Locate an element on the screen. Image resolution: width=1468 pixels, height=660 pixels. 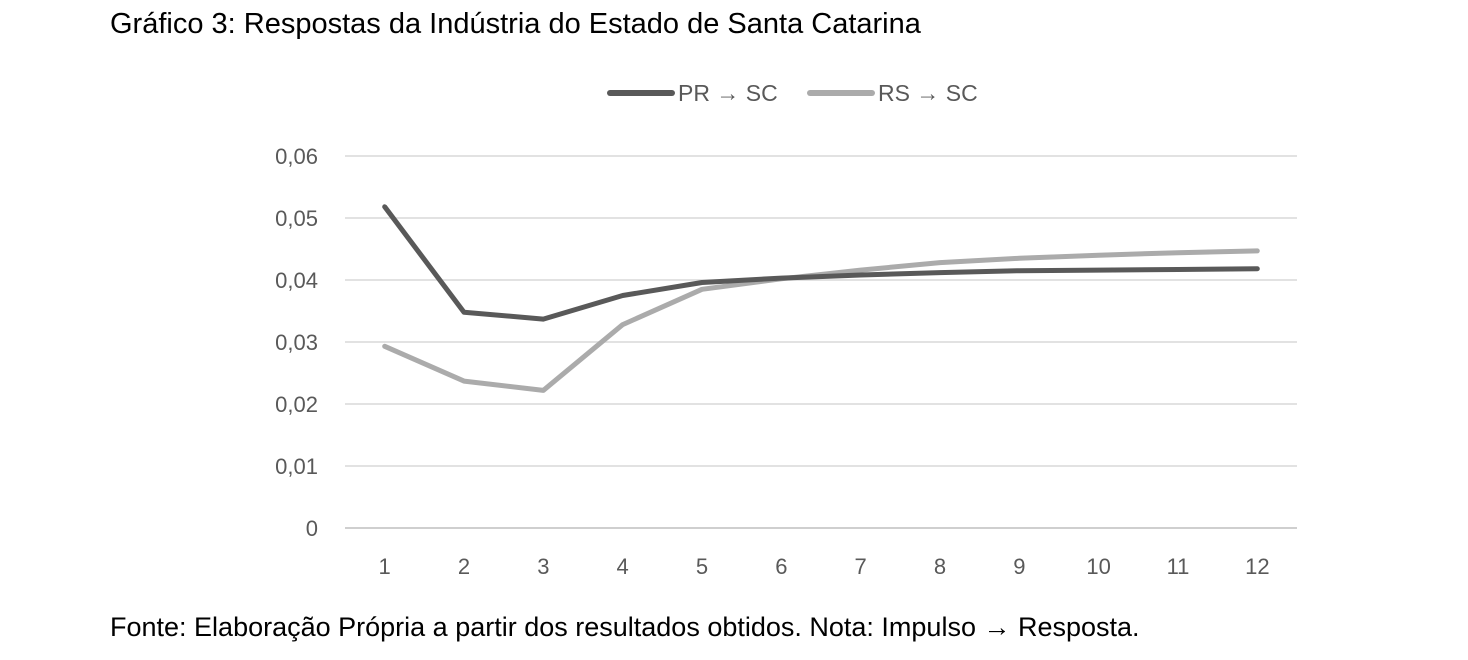
x-axis-ticks: 1 2 3 4 5 6 7 8 9 10 11 12 is located at coordinates (824, 566).